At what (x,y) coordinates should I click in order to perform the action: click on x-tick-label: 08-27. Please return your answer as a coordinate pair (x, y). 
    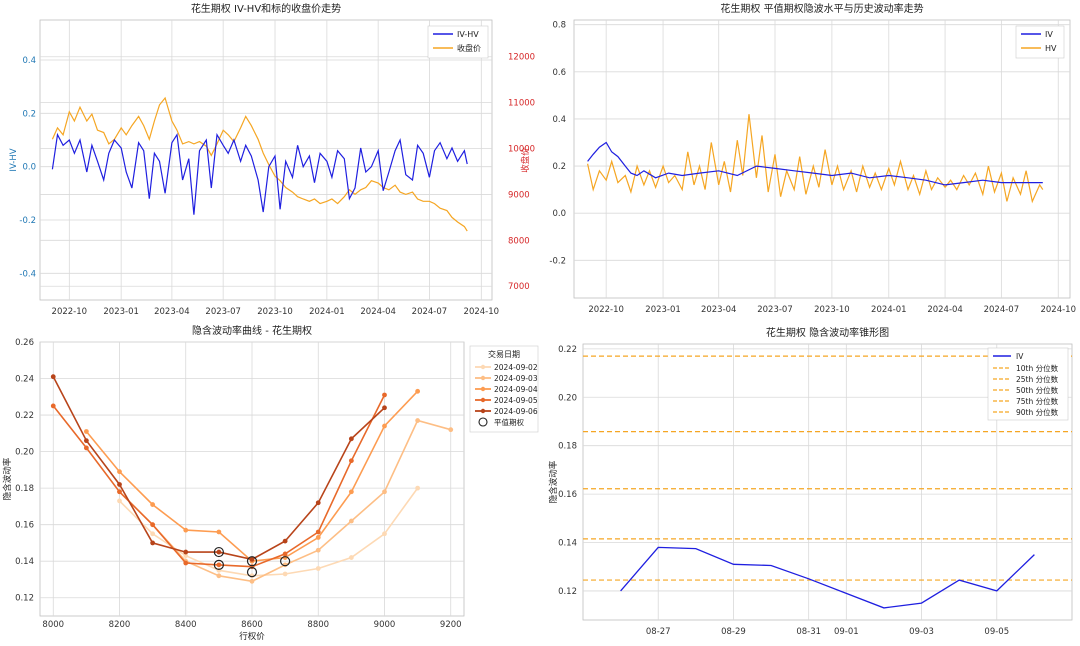
    Looking at the image, I should click on (658, 632).